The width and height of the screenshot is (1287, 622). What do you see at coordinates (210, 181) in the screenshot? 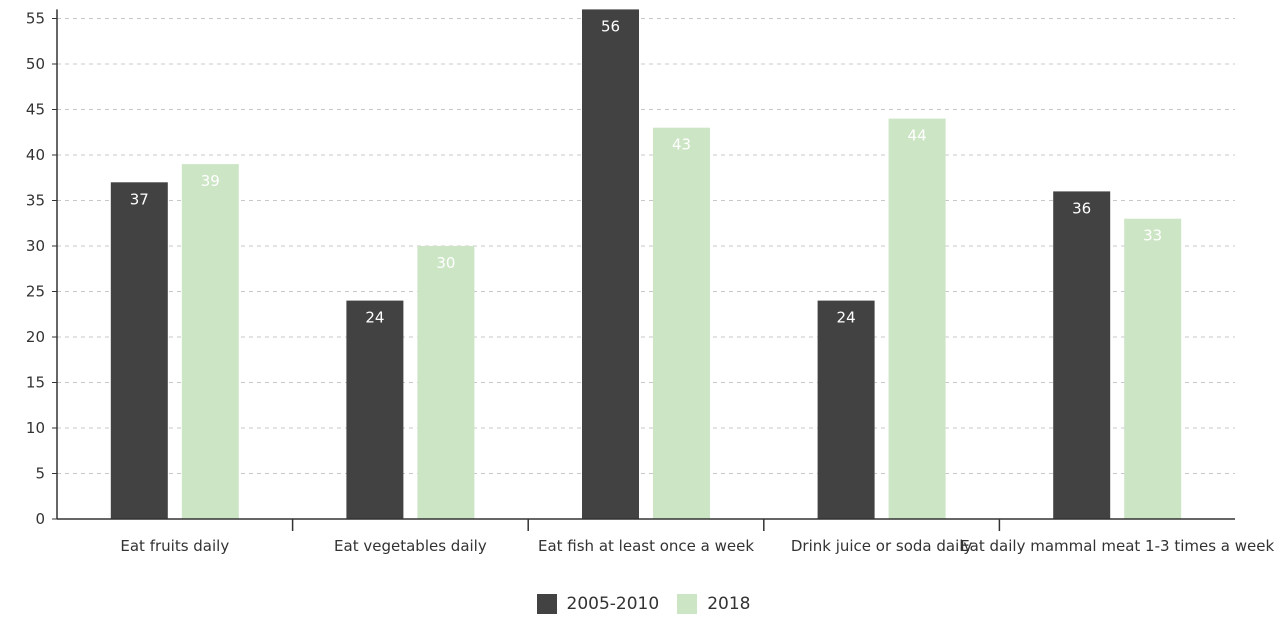
I see `bar-value-label: 39` at bounding box center [210, 181].